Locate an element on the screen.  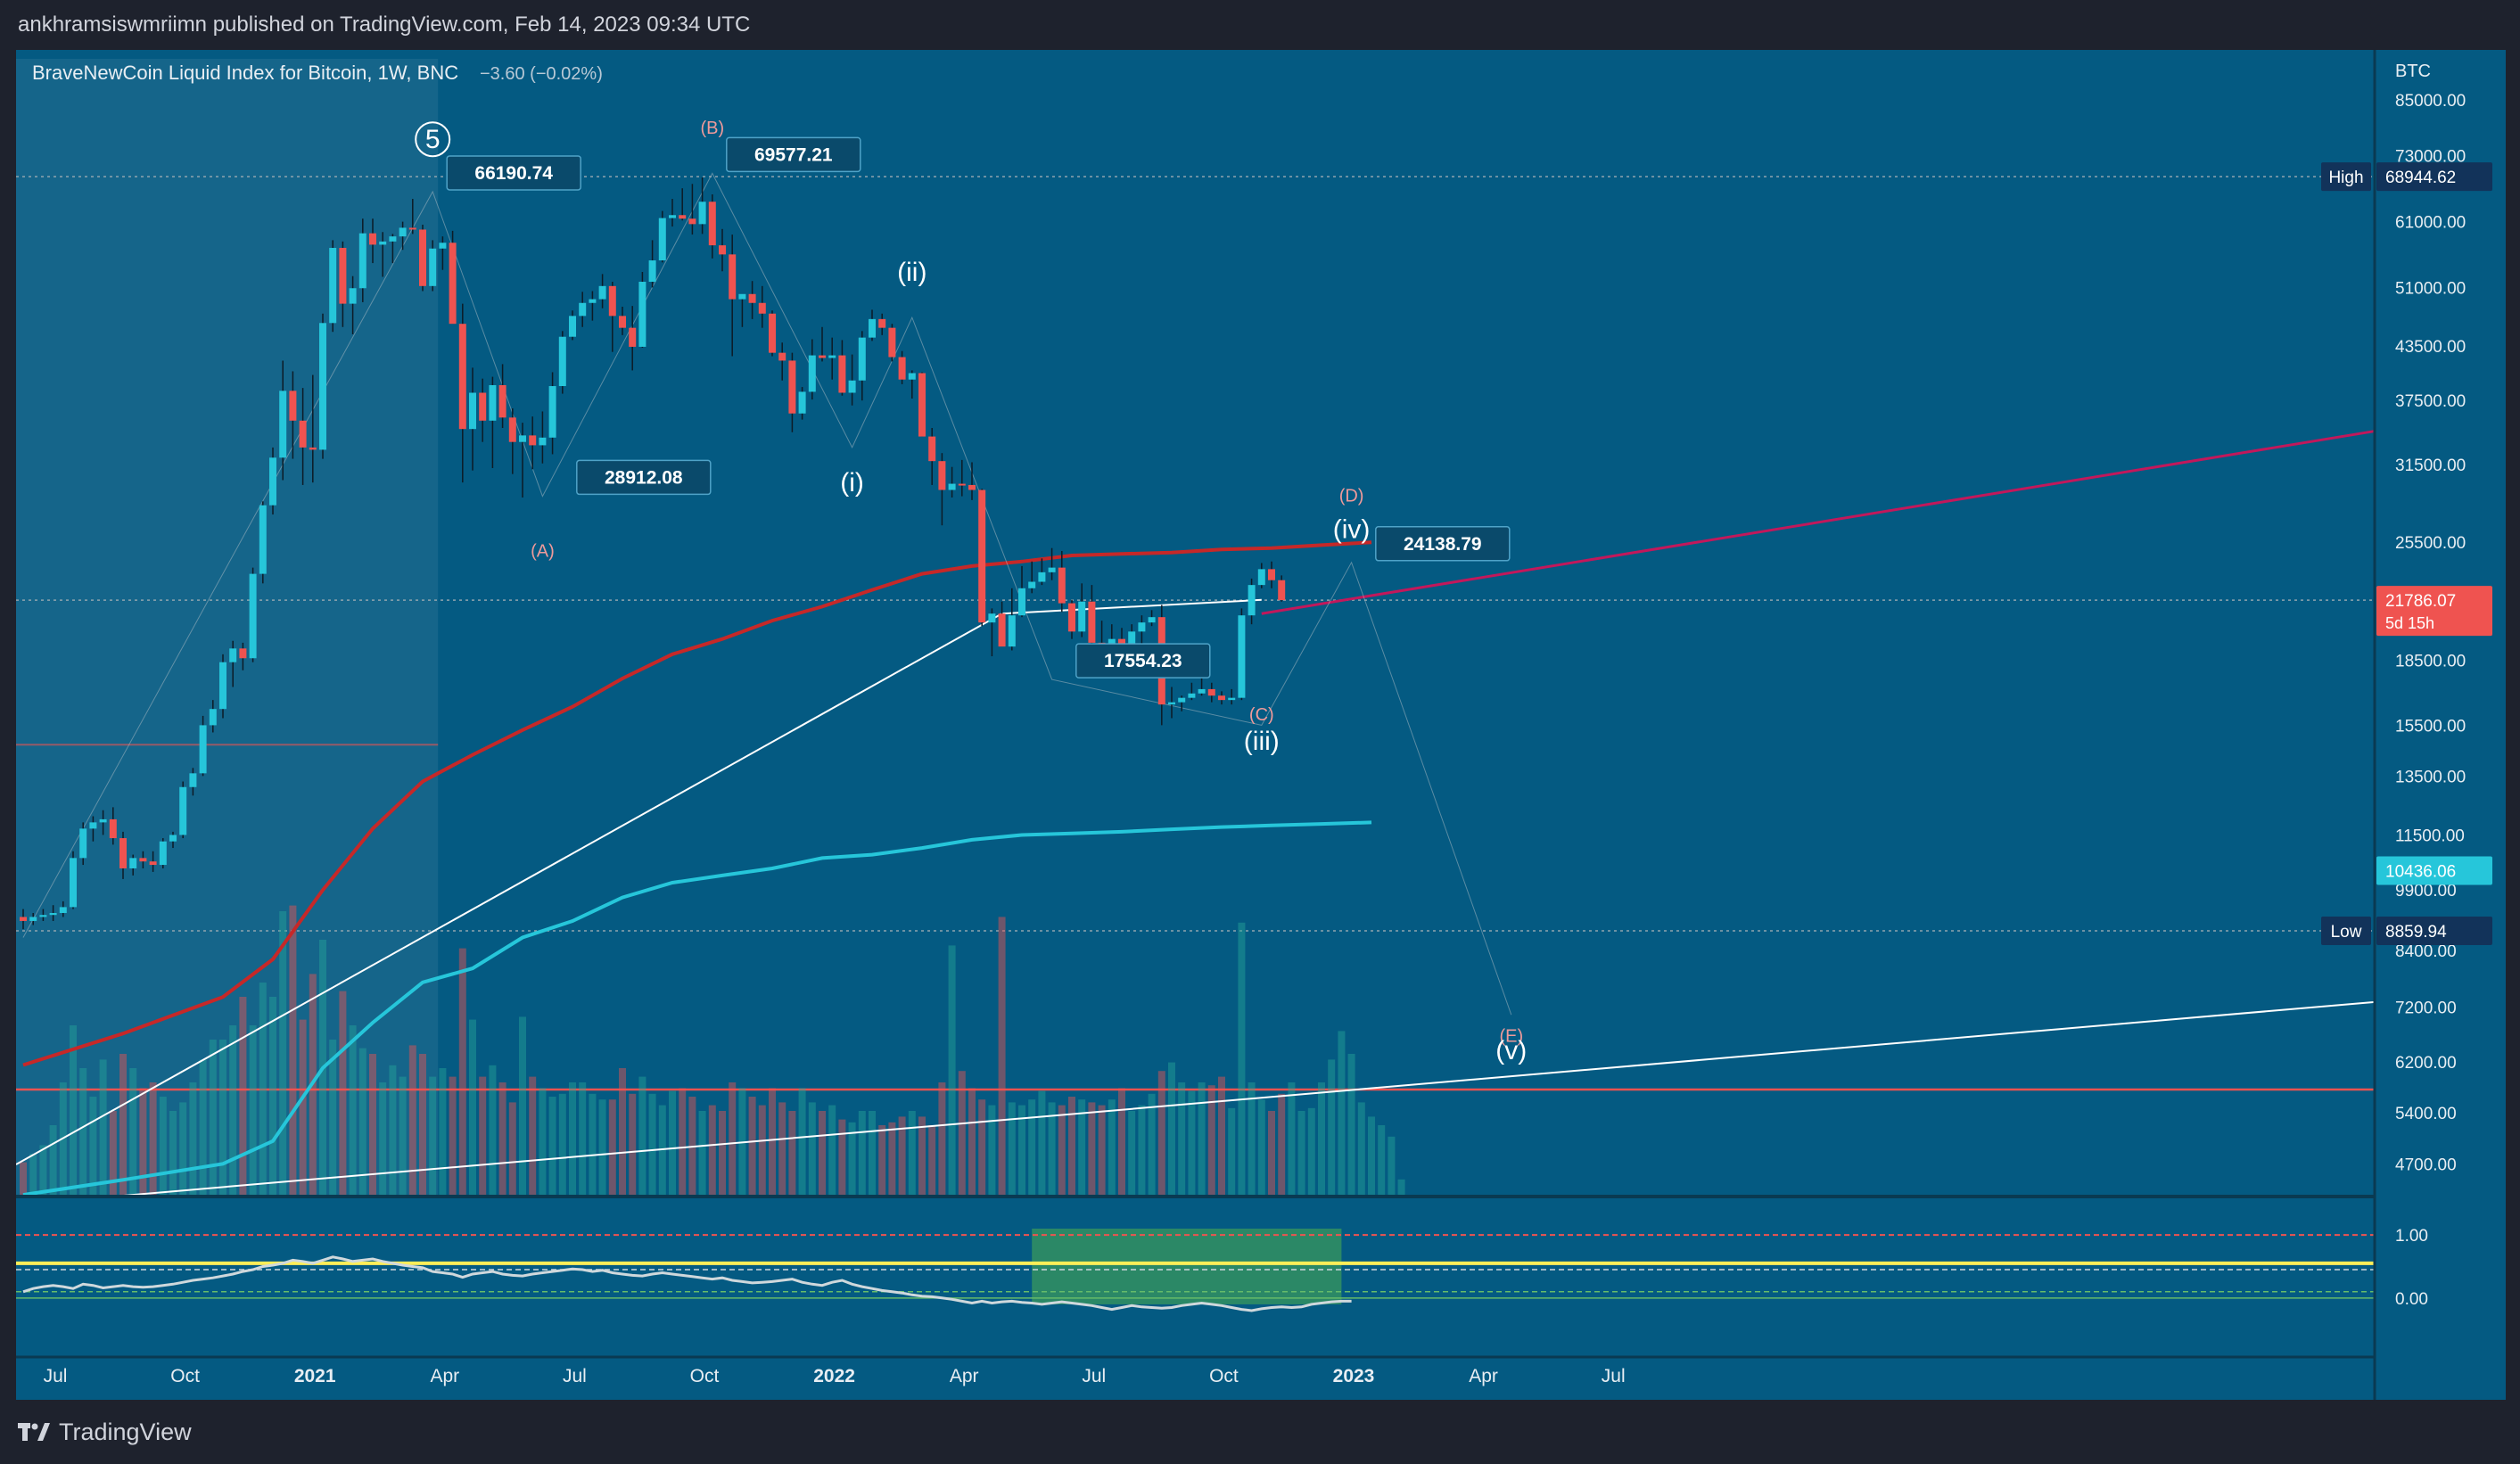
price-tick-label: 37500.00 is located at coordinates (2430, 401).